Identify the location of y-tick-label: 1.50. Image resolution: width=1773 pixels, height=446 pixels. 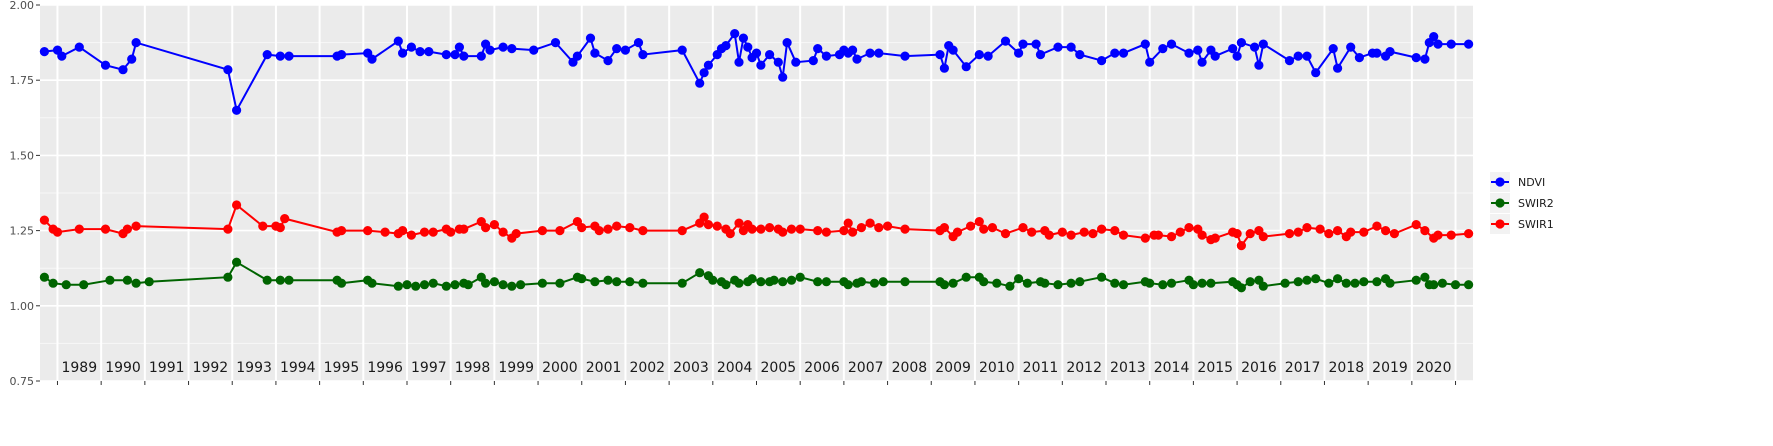
(22, 155).